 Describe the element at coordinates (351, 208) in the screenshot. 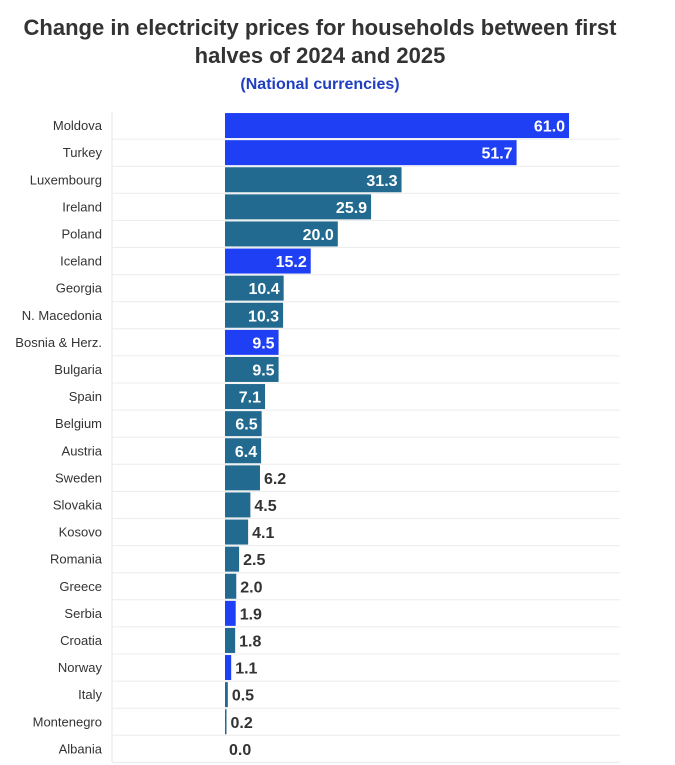

I see `value-label: 25.9` at that location.